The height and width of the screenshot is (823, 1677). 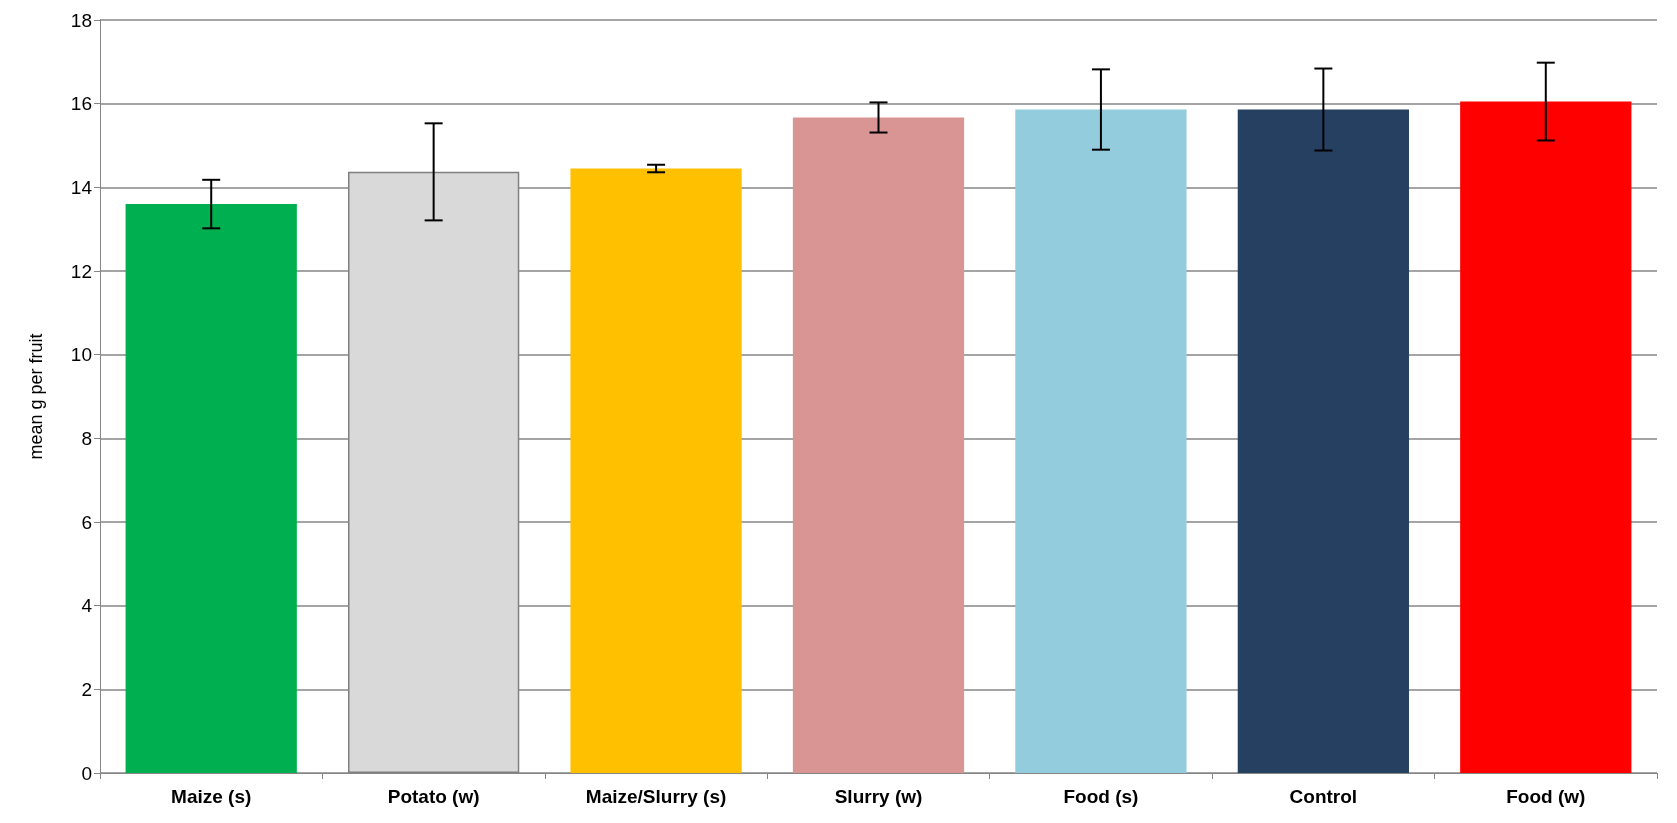 What do you see at coordinates (1101, 796) in the screenshot?
I see `x-tick-label: Food (s)` at bounding box center [1101, 796].